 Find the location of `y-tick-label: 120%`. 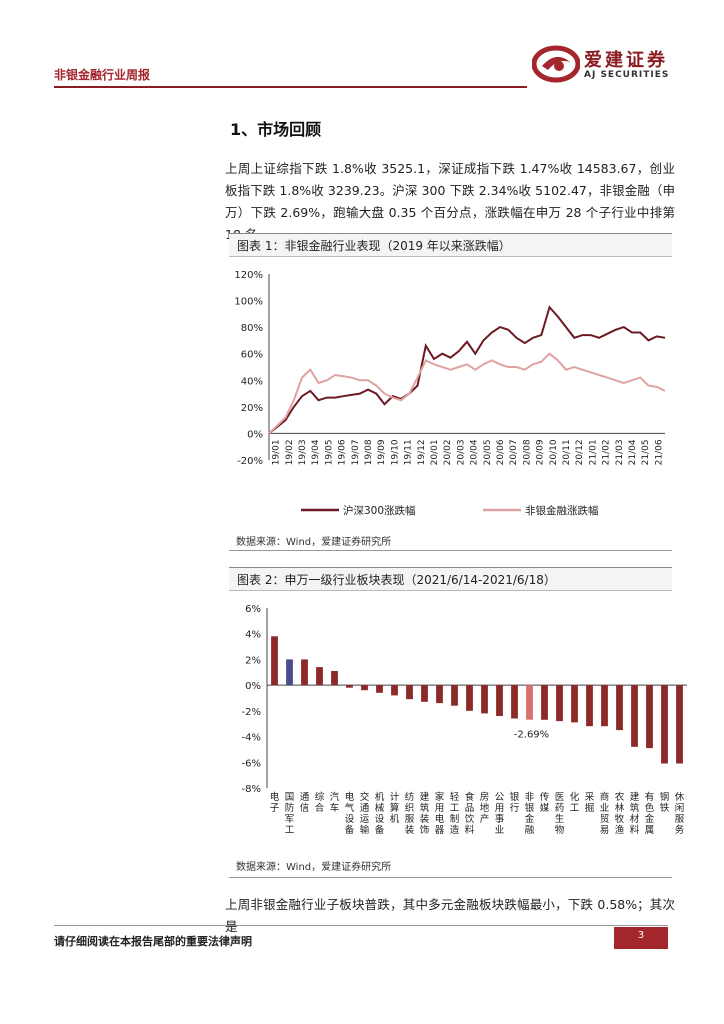

y-tick-label: 120% is located at coordinates (248, 275).